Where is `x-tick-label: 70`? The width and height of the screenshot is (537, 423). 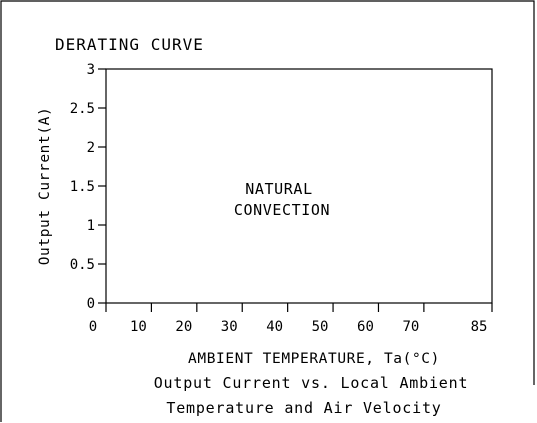 x-tick-label: 70 is located at coordinates (410, 327).